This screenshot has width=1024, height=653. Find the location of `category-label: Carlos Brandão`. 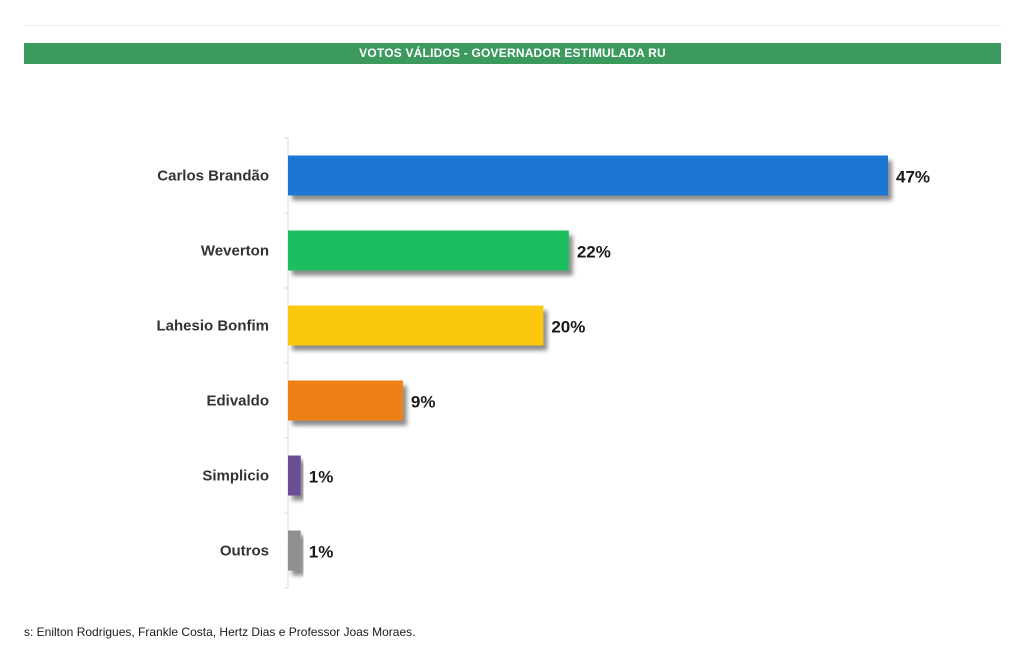

category-label: Carlos Brandão is located at coordinates (213, 176).